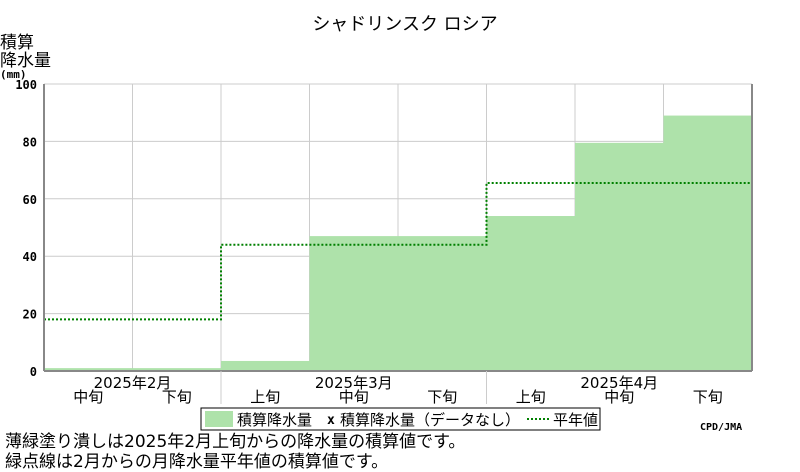 This screenshot has height=472, width=800. What do you see at coordinates (619, 383) in the screenshot?
I see `x-month-label: 2025年4月` at bounding box center [619, 383].